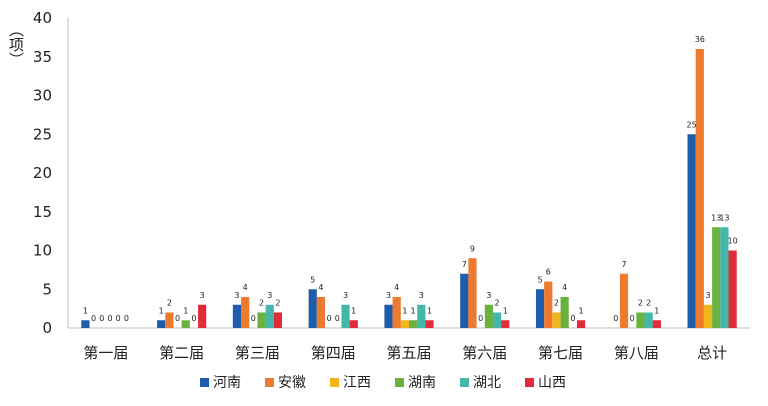 This screenshot has width=768, height=406. I want to click on legend-item: 山西, so click(545, 383).